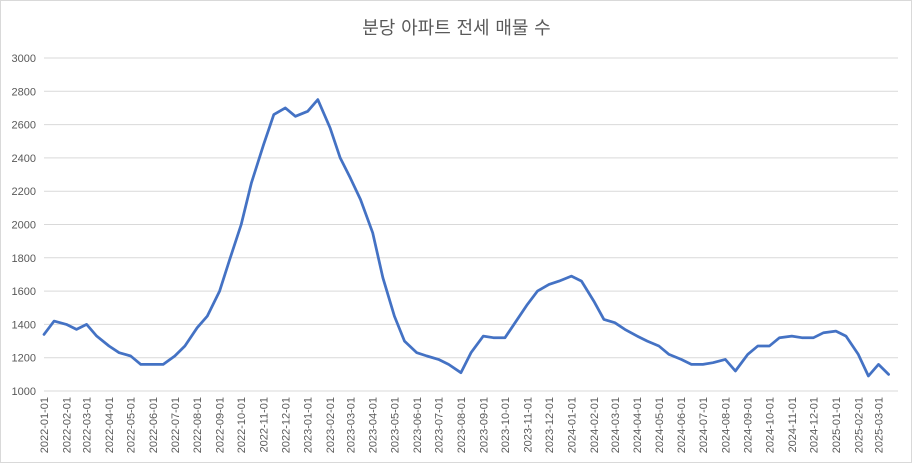 This screenshot has height=464, width=913. What do you see at coordinates (595, 425) in the screenshot?
I see `x-tick-label: 2024-02-01` at bounding box center [595, 425].